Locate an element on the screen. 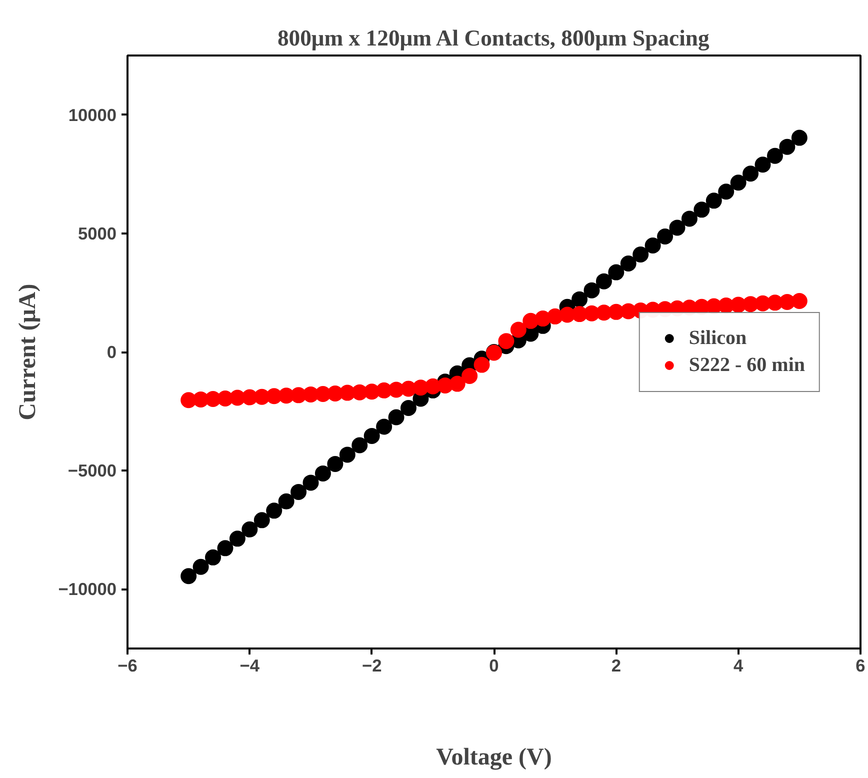 Image resolution: width=868 pixels, height=778 pixels. x-tick-label: −2 is located at coordinates (372, 666).